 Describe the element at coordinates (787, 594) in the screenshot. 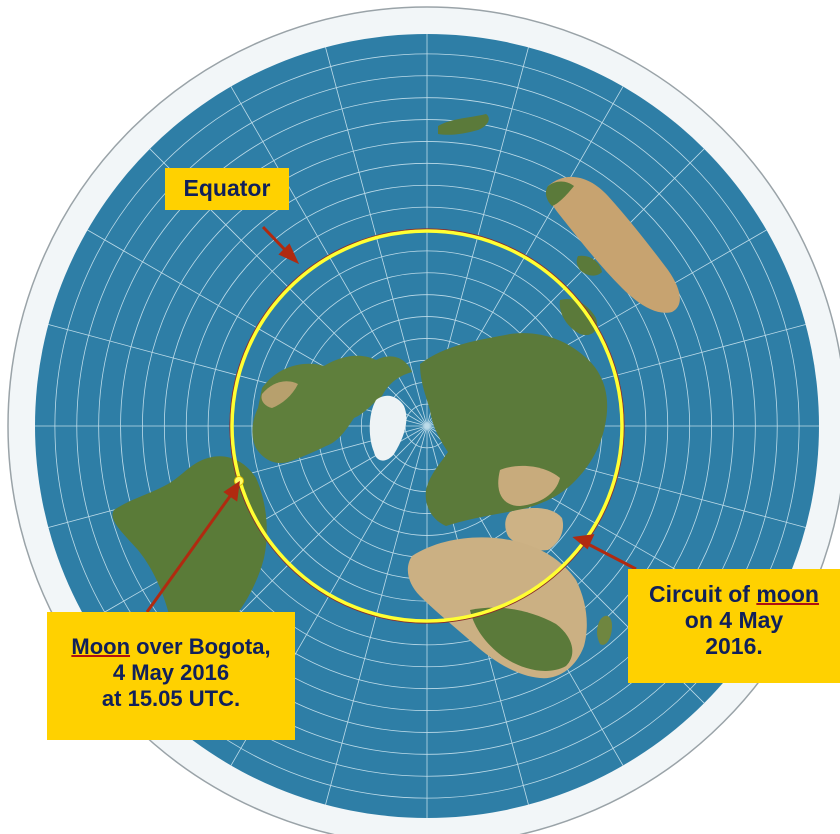

I see `moon-circuit-word: moon` at that location.